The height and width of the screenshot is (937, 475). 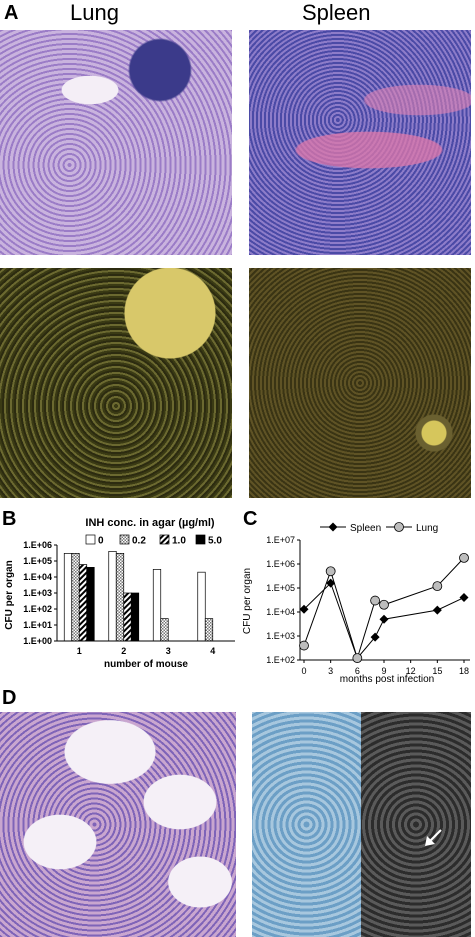 I want to click on panel-c-y-tick-label: 1.E+07, so click(x=280, y=540).